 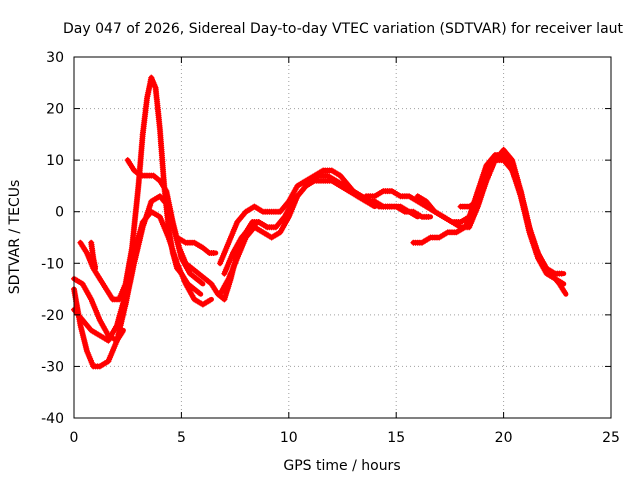 I want to click on y-tick-label: -20, so click(x=52, y=316).